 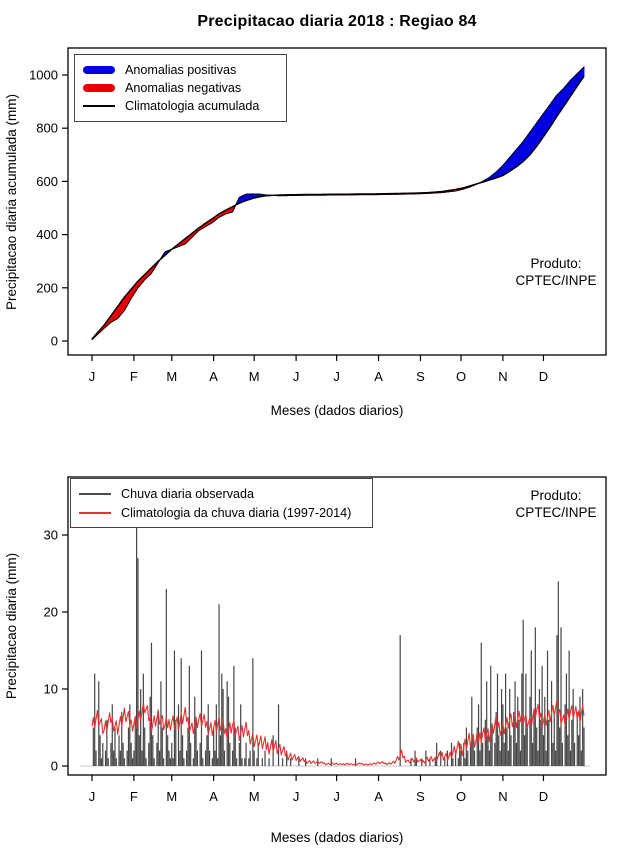 I want to click on page-title: Precipitacao diaria 2018 : Regiao 84, so click(x=337, y=21).